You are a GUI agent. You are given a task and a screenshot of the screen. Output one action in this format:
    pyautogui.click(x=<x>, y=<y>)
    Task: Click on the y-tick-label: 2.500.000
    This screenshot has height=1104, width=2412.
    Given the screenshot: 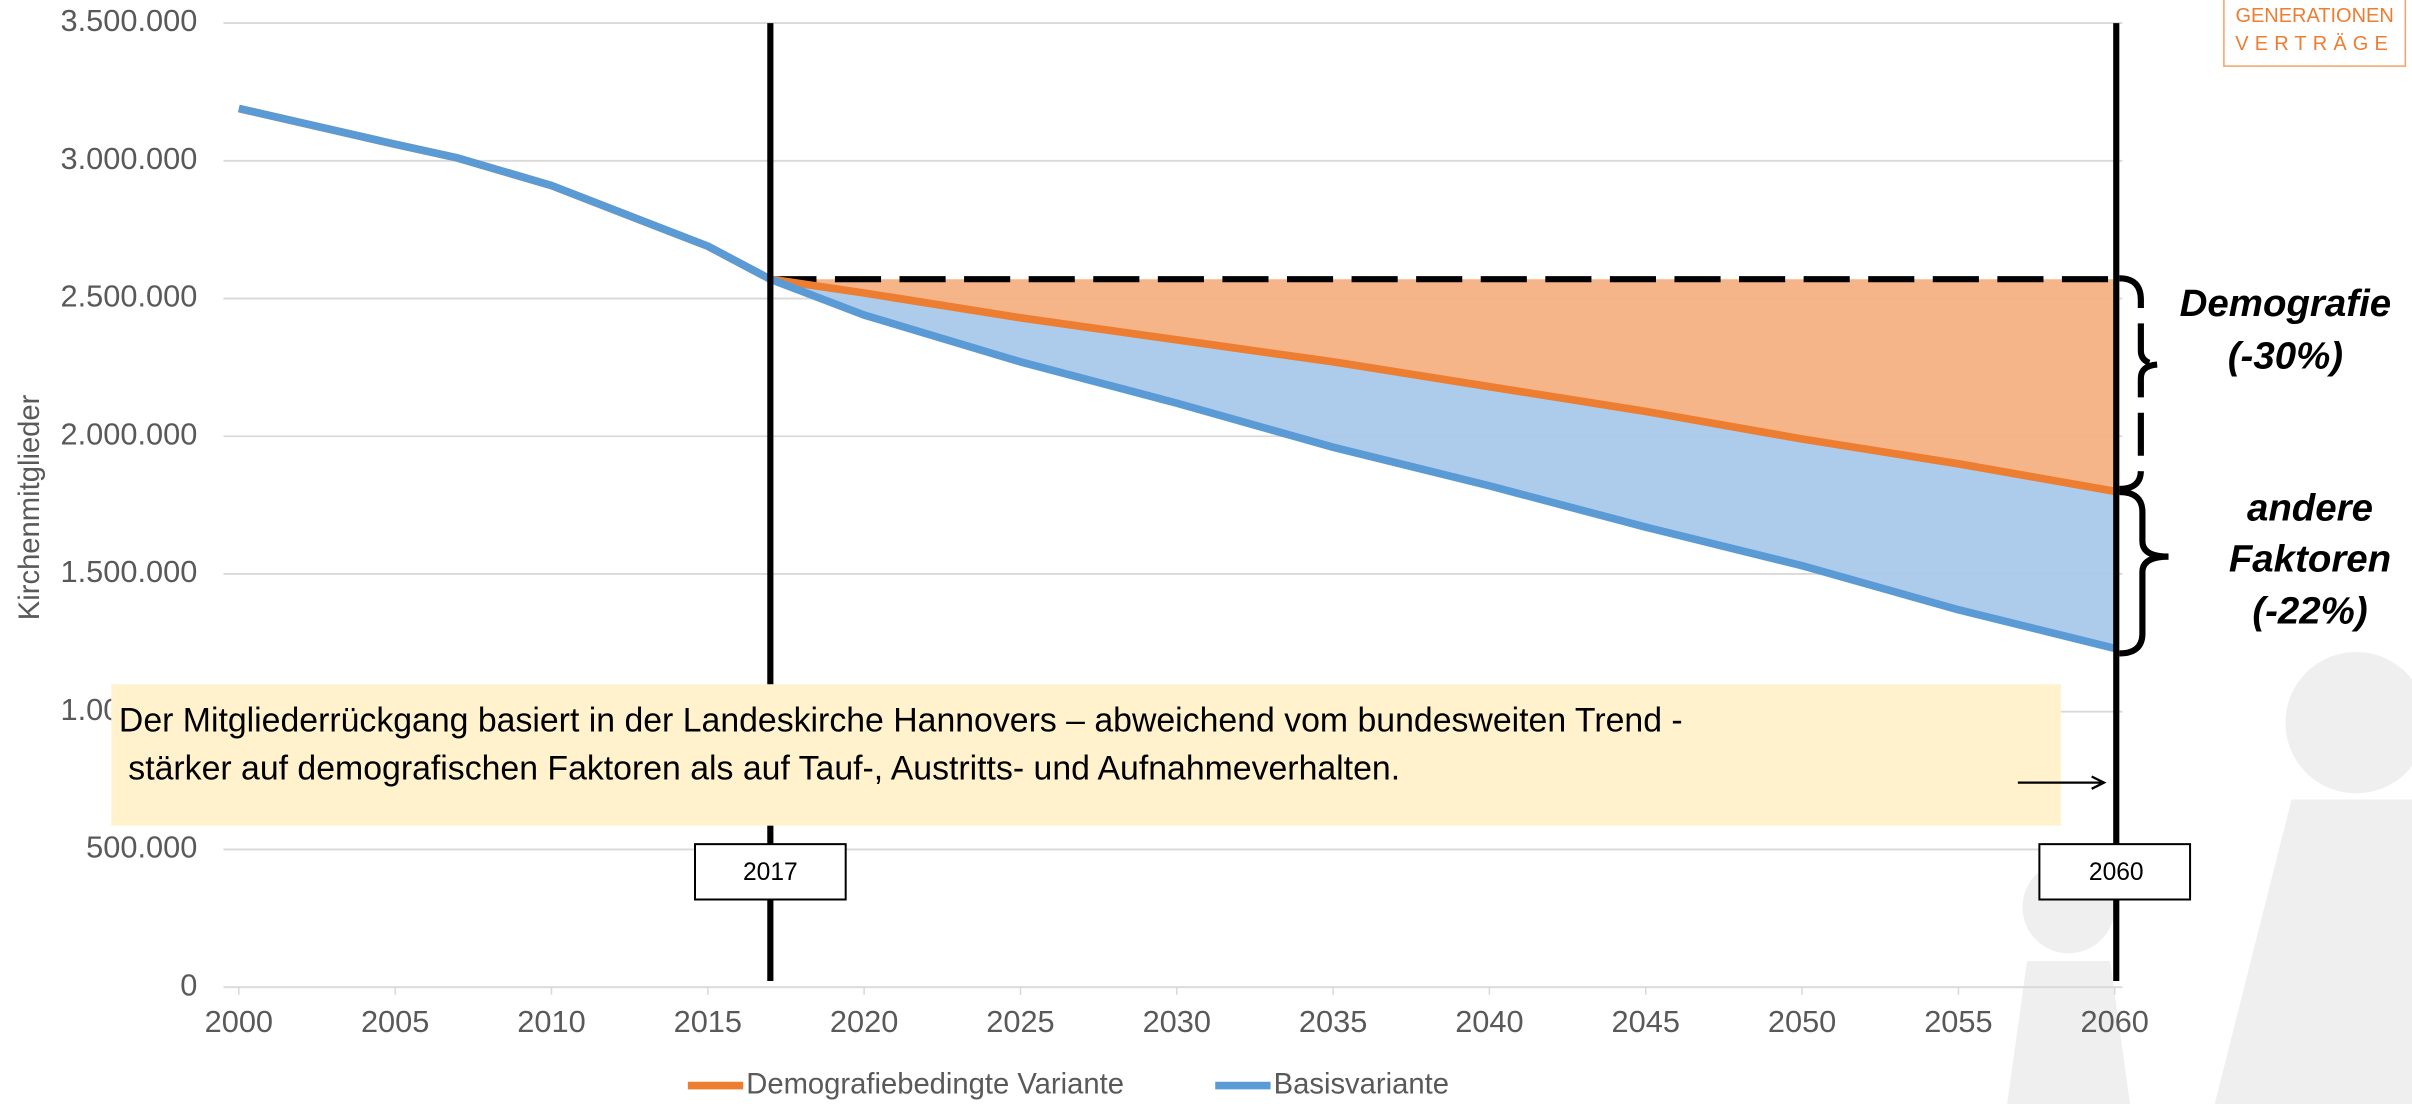 What is the action you would take?
    pyautogui.click(x=129, y=296)
    